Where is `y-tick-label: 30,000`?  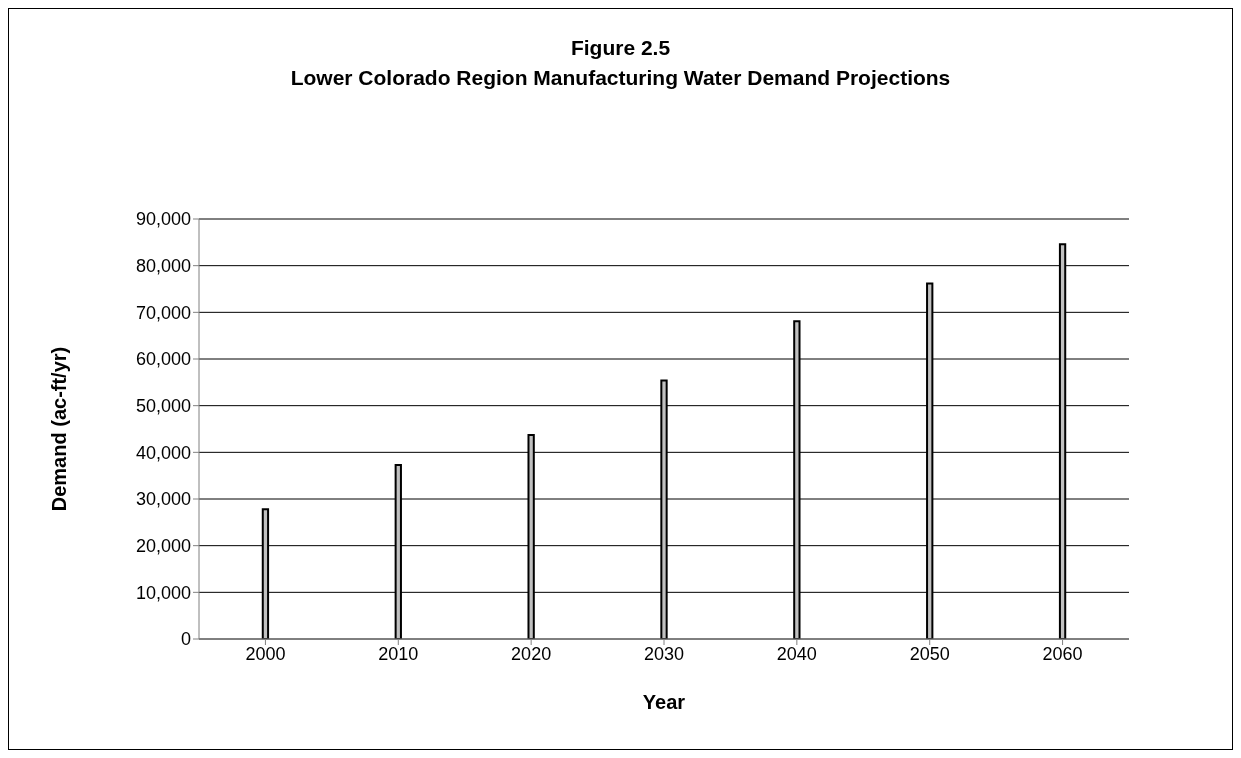 y-tick-label: 30,000 is located at coordinates (163, 499).